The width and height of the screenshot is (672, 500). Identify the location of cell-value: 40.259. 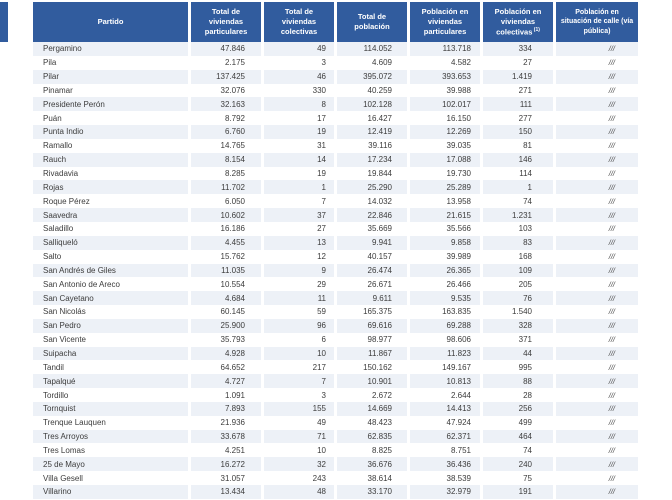
(372, 90).